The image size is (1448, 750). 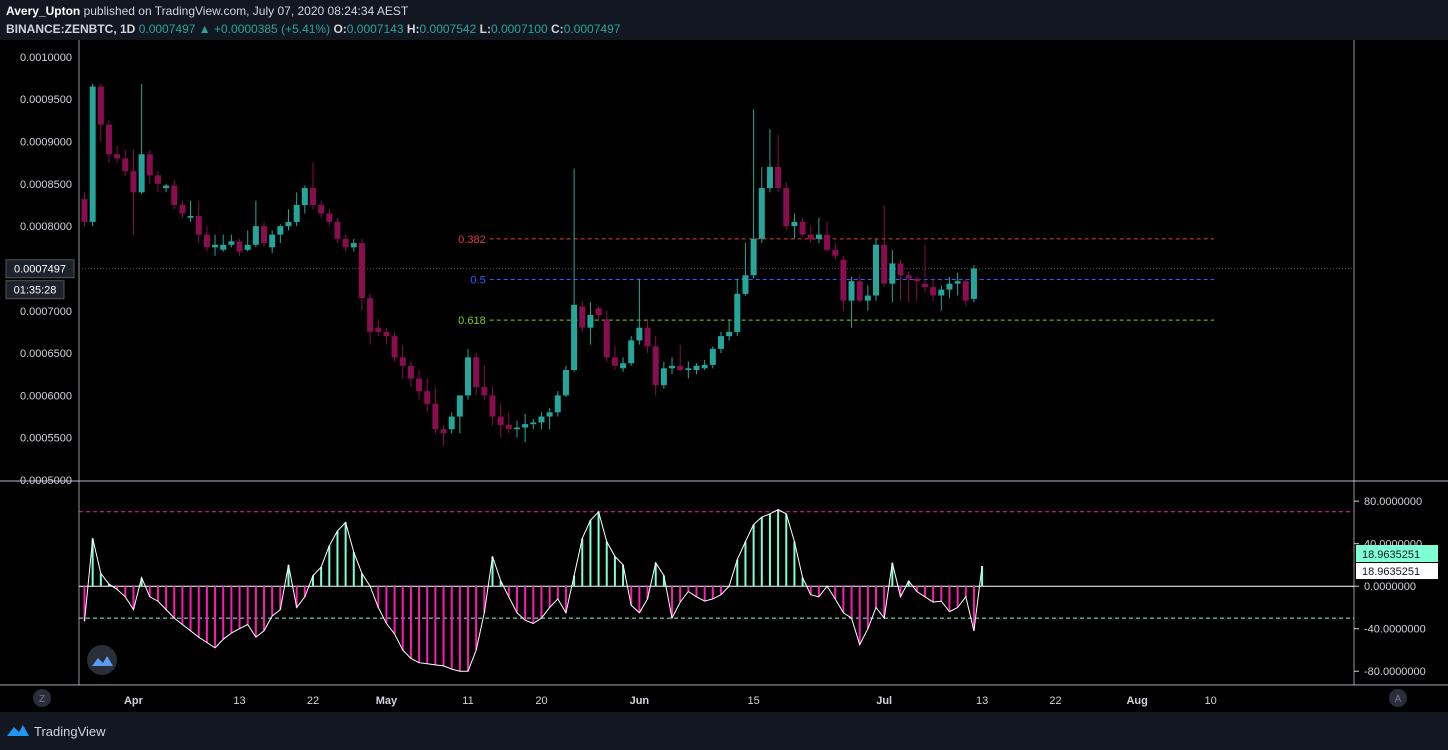 I want to click on author-name: Avery_Upton, so click(x=43, y=11).